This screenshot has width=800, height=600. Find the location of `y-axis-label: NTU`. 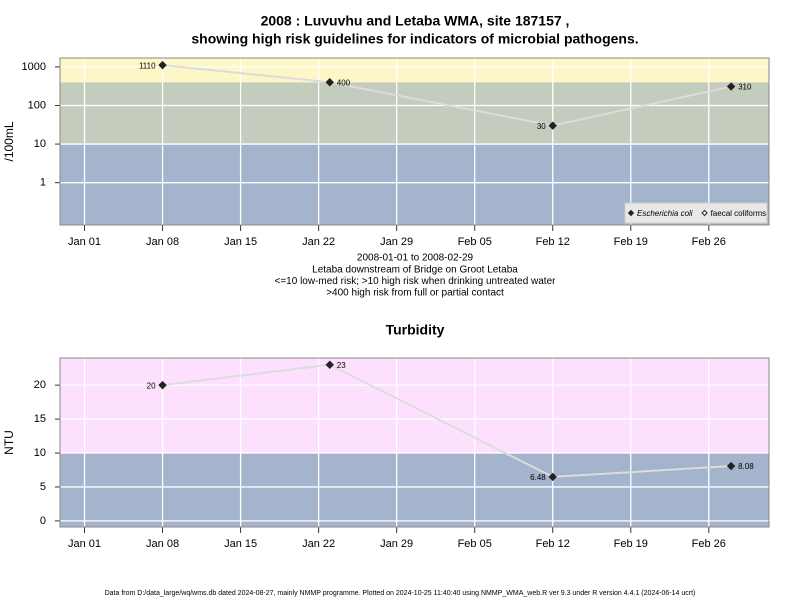

y-axis-label: NTU is located at coordinates (9, 442).